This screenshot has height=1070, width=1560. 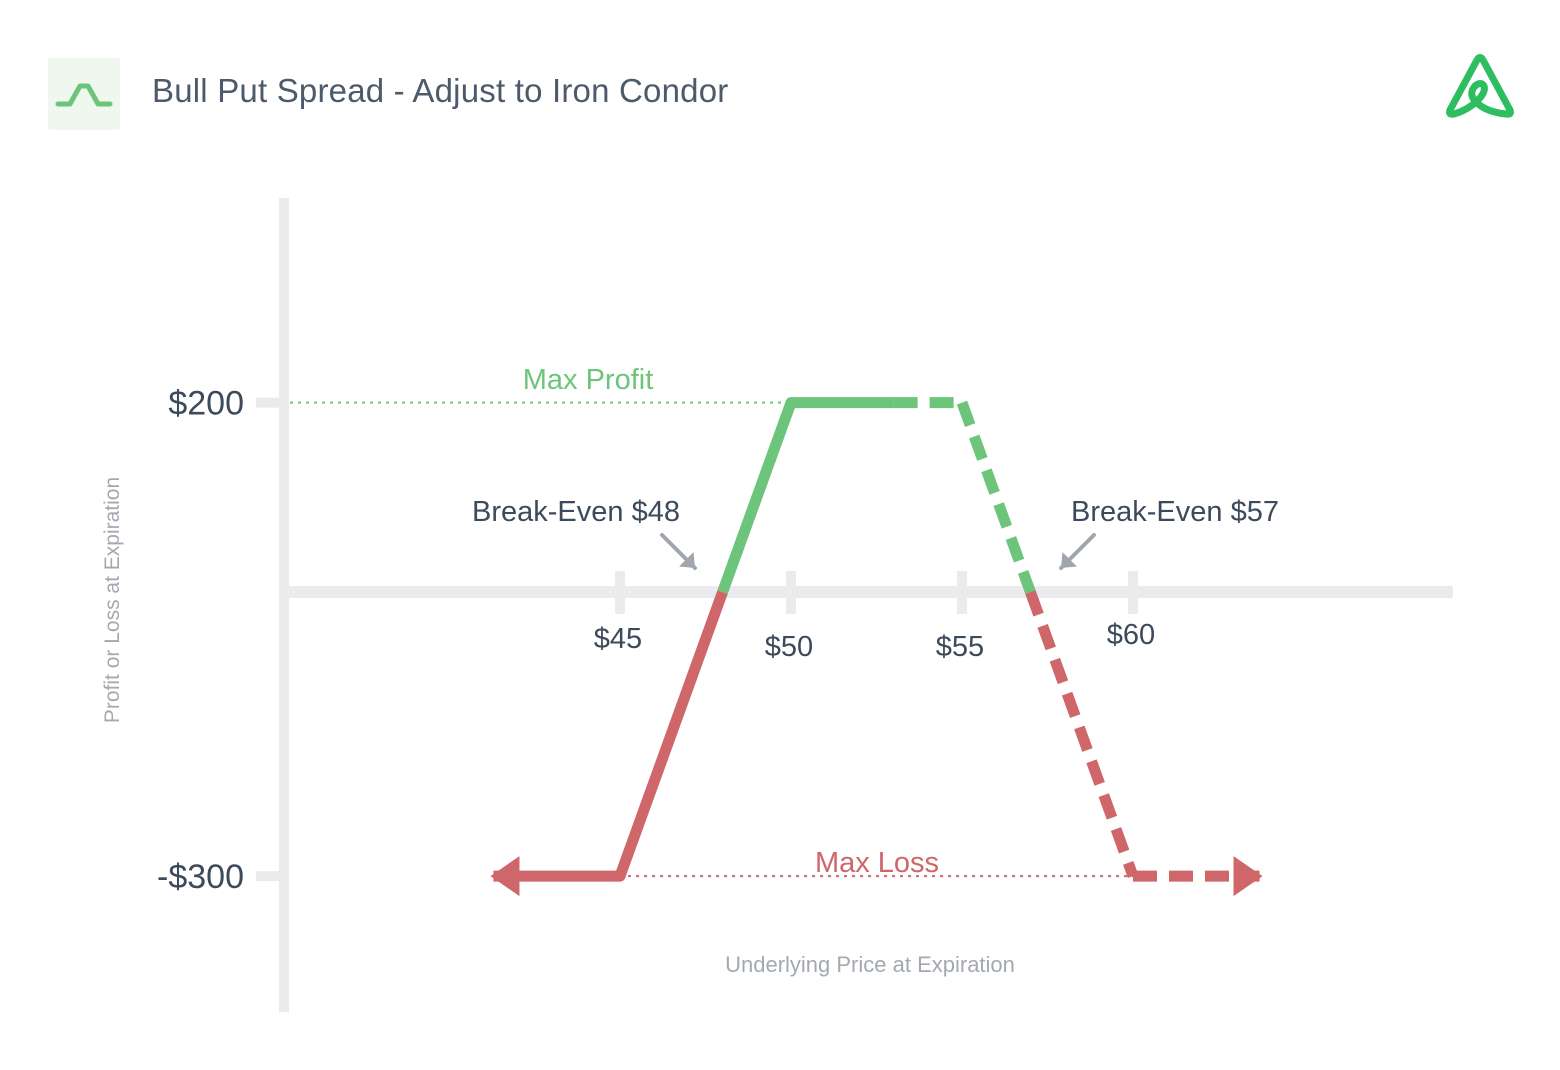 What do you see at coordinates (206, 404) in the screenshot?
I see `y-tick-label: $200` at bounding box center [206, 404].